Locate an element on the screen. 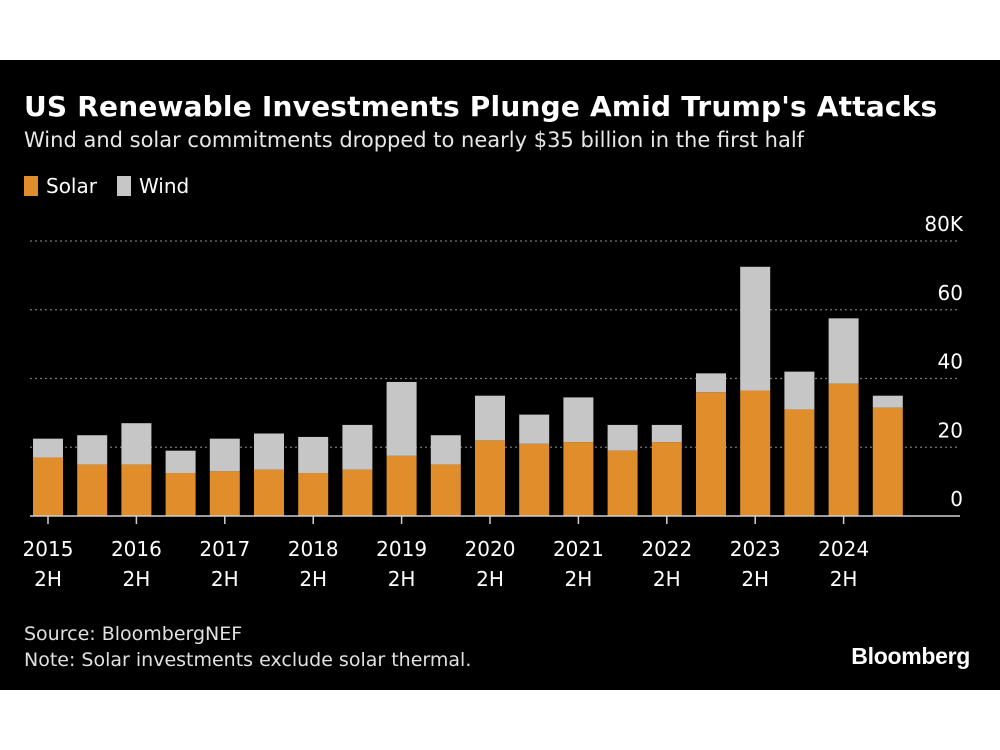  y-tick-label: 40 is located at coordinates (950, 362).